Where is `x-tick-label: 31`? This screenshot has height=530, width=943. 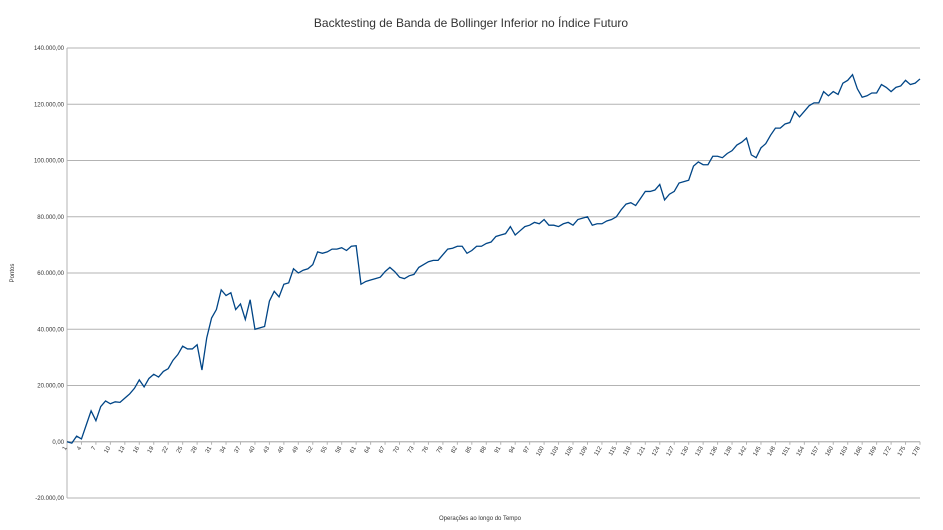
x-tick-label: 31 is located at coordinates (209, 449).